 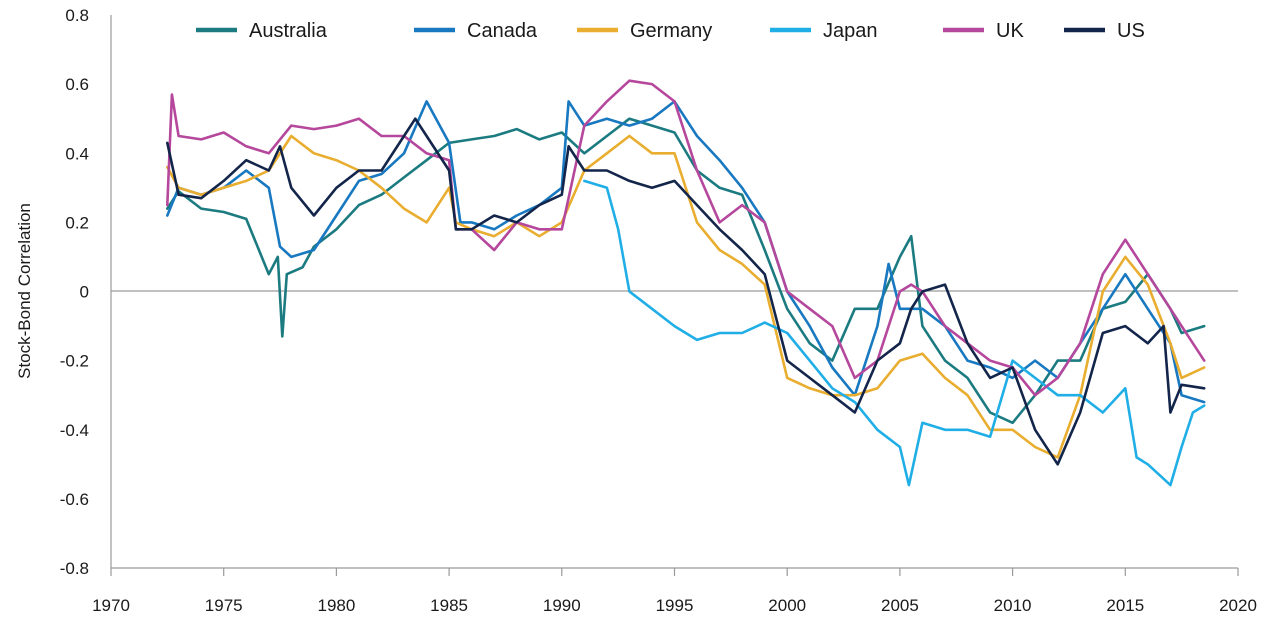 What do you see at coordinates (850, 31) in the screenshot?
I see `legend-label-japan: Japan` at bounding box center [850, 31].